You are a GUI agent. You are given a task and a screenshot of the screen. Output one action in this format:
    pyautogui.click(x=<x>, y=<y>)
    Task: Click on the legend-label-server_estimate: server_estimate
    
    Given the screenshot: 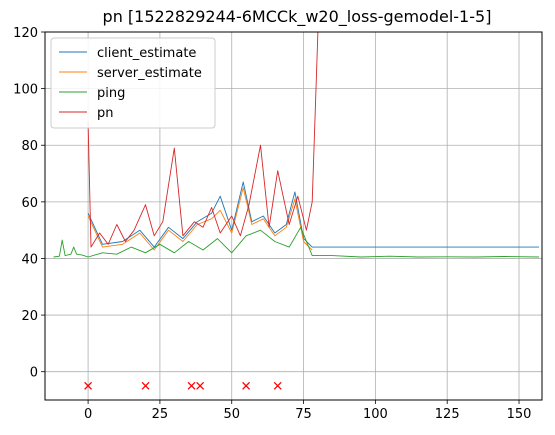 What is the action you would take?
    pyautogui.click(x=149, y=73)
    